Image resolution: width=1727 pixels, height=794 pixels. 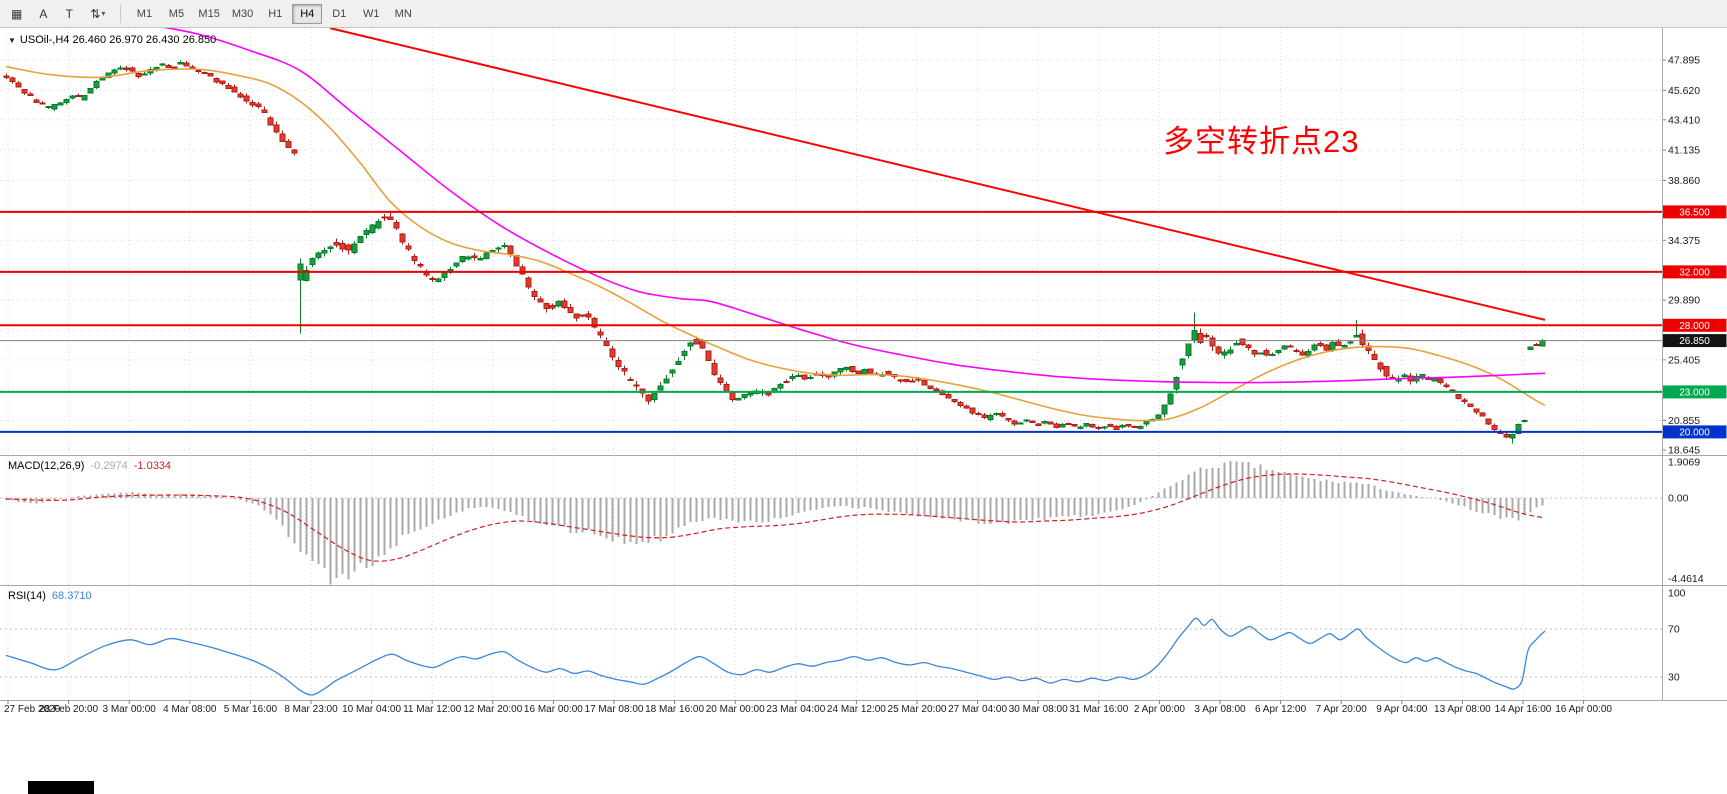 What do you see at coordinates (144, 40) in the screenshot?
I see `chart-ohlc-readout: 26.460 26.970 26.430 26.850` at bounding box center [144, 40].